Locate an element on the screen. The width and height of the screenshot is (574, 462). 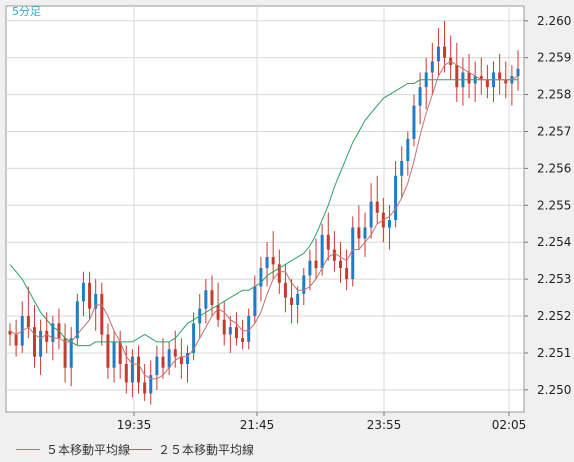
legend-label-ma5: ５本移動平均線 is located at coordinates (88, 450).